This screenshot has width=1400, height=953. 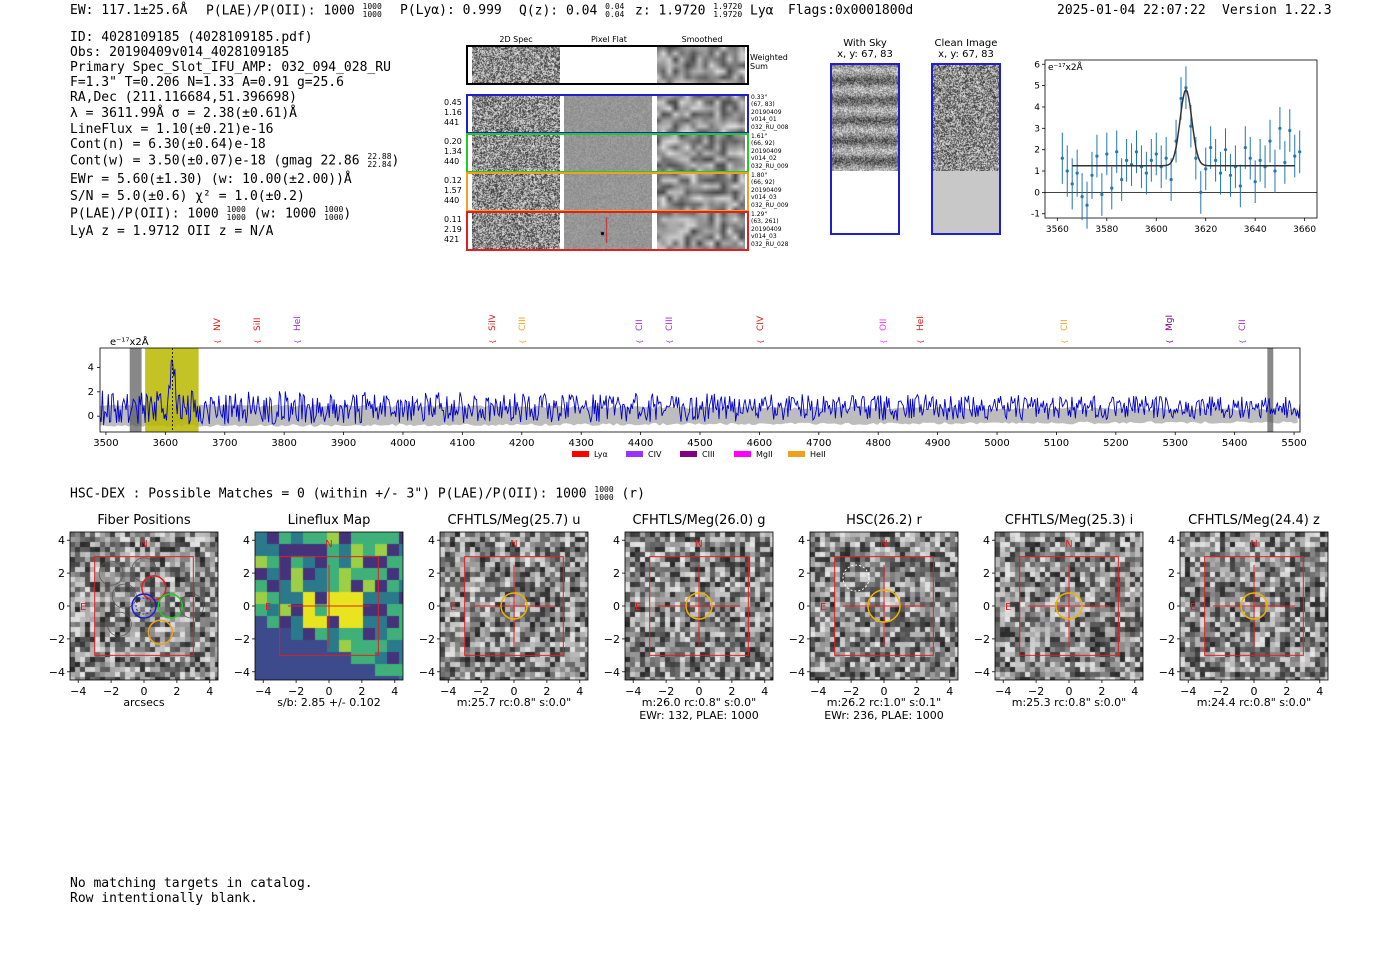 I want to click on cutout-ytick-label: 2, so click(x=616, y=573).